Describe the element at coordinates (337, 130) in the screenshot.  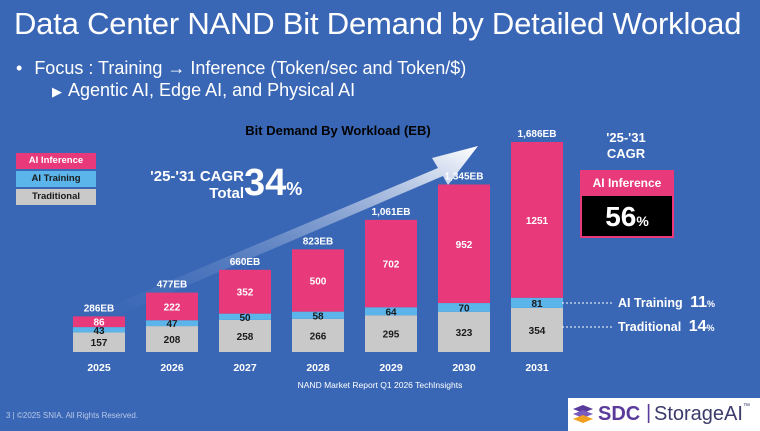
I see `chart-title: Bit Demand By Workload (EB)` at that location.